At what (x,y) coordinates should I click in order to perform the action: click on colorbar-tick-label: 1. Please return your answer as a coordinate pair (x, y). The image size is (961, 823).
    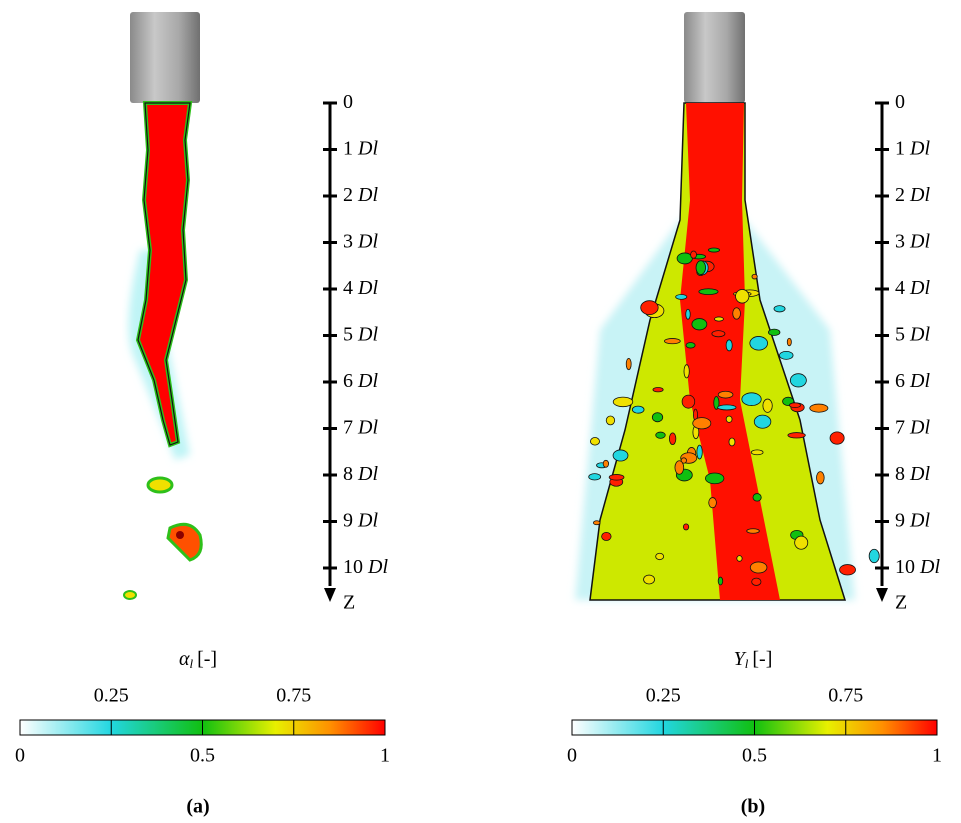
    Looking at the image, I should click on (937, 756).